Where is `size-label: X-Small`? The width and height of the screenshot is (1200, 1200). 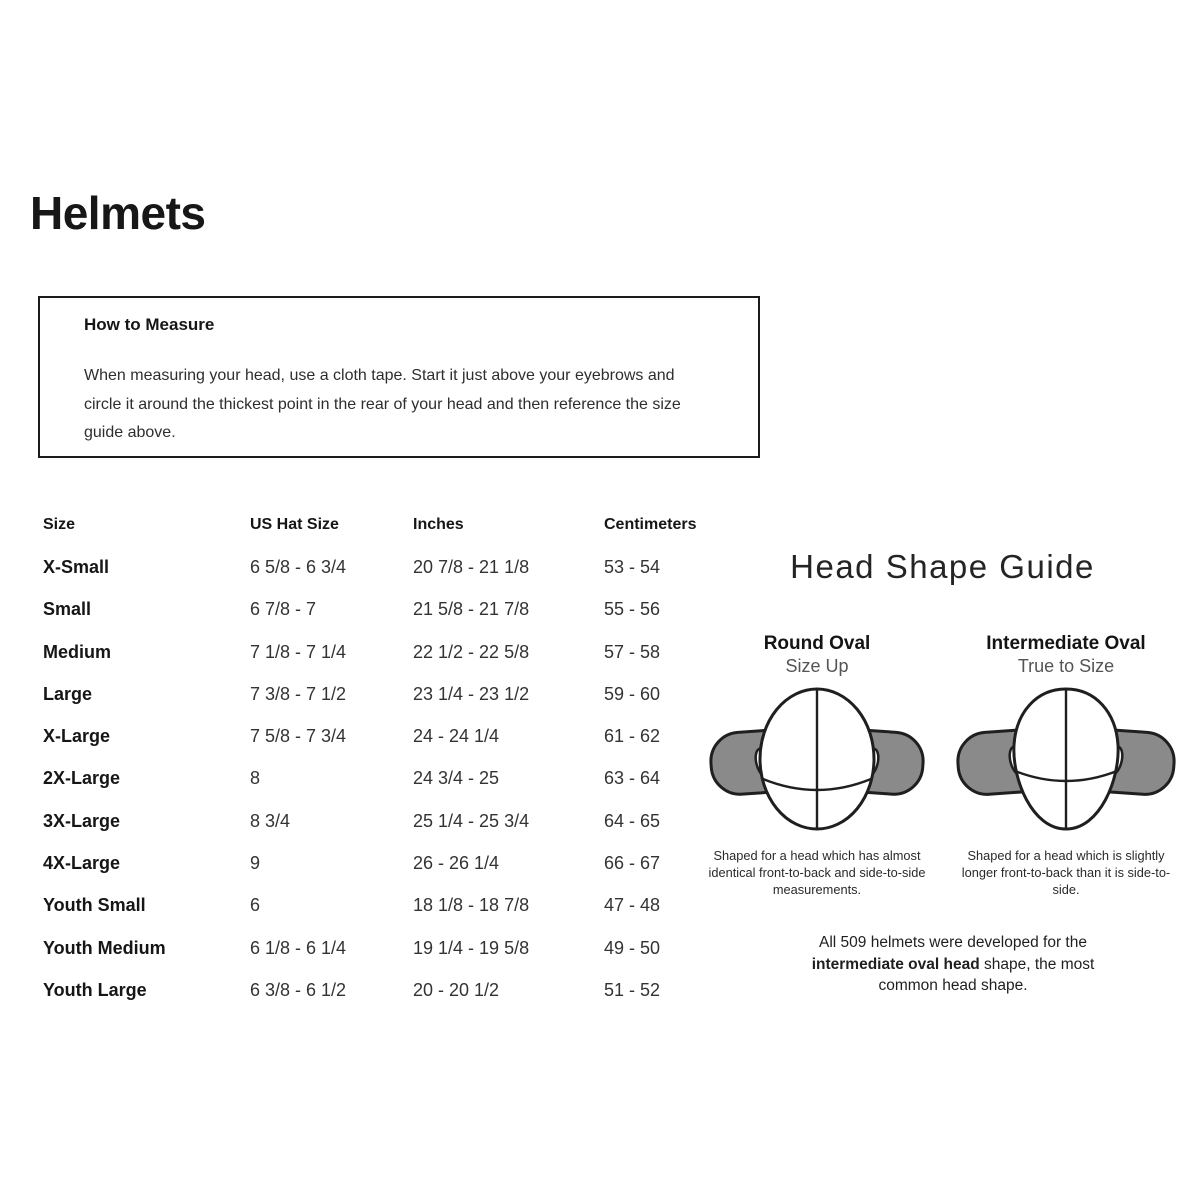 size-label: X-Small is located at coordinates (76, 566).